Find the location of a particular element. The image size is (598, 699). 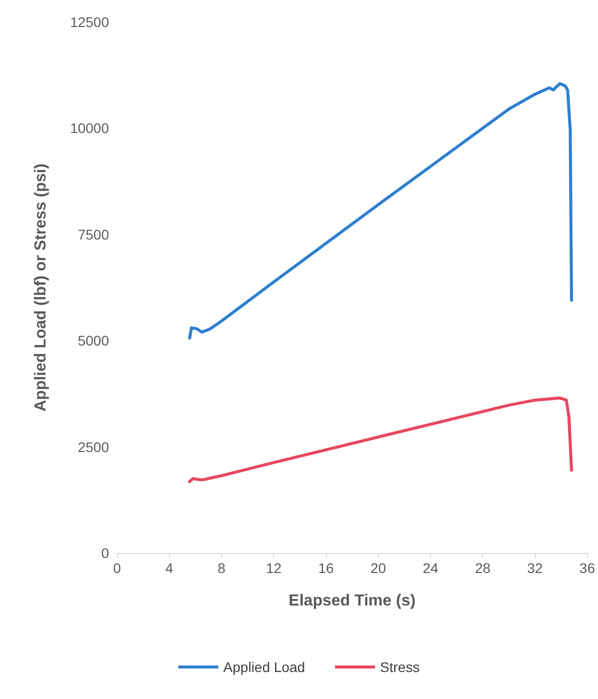

y-tick-label: 5000 is located at coordinates (94, 340).